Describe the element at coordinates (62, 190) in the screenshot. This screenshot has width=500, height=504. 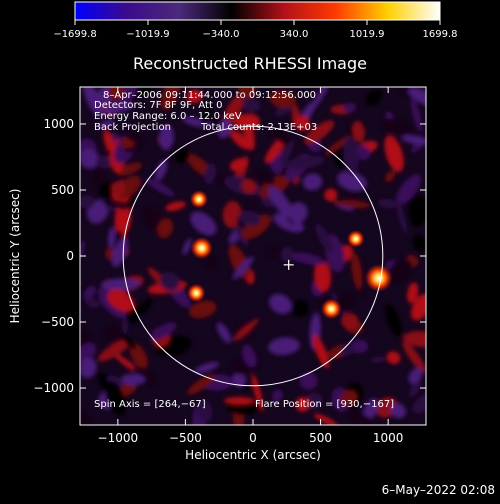
I see `y-tick-label: 500` at that location.